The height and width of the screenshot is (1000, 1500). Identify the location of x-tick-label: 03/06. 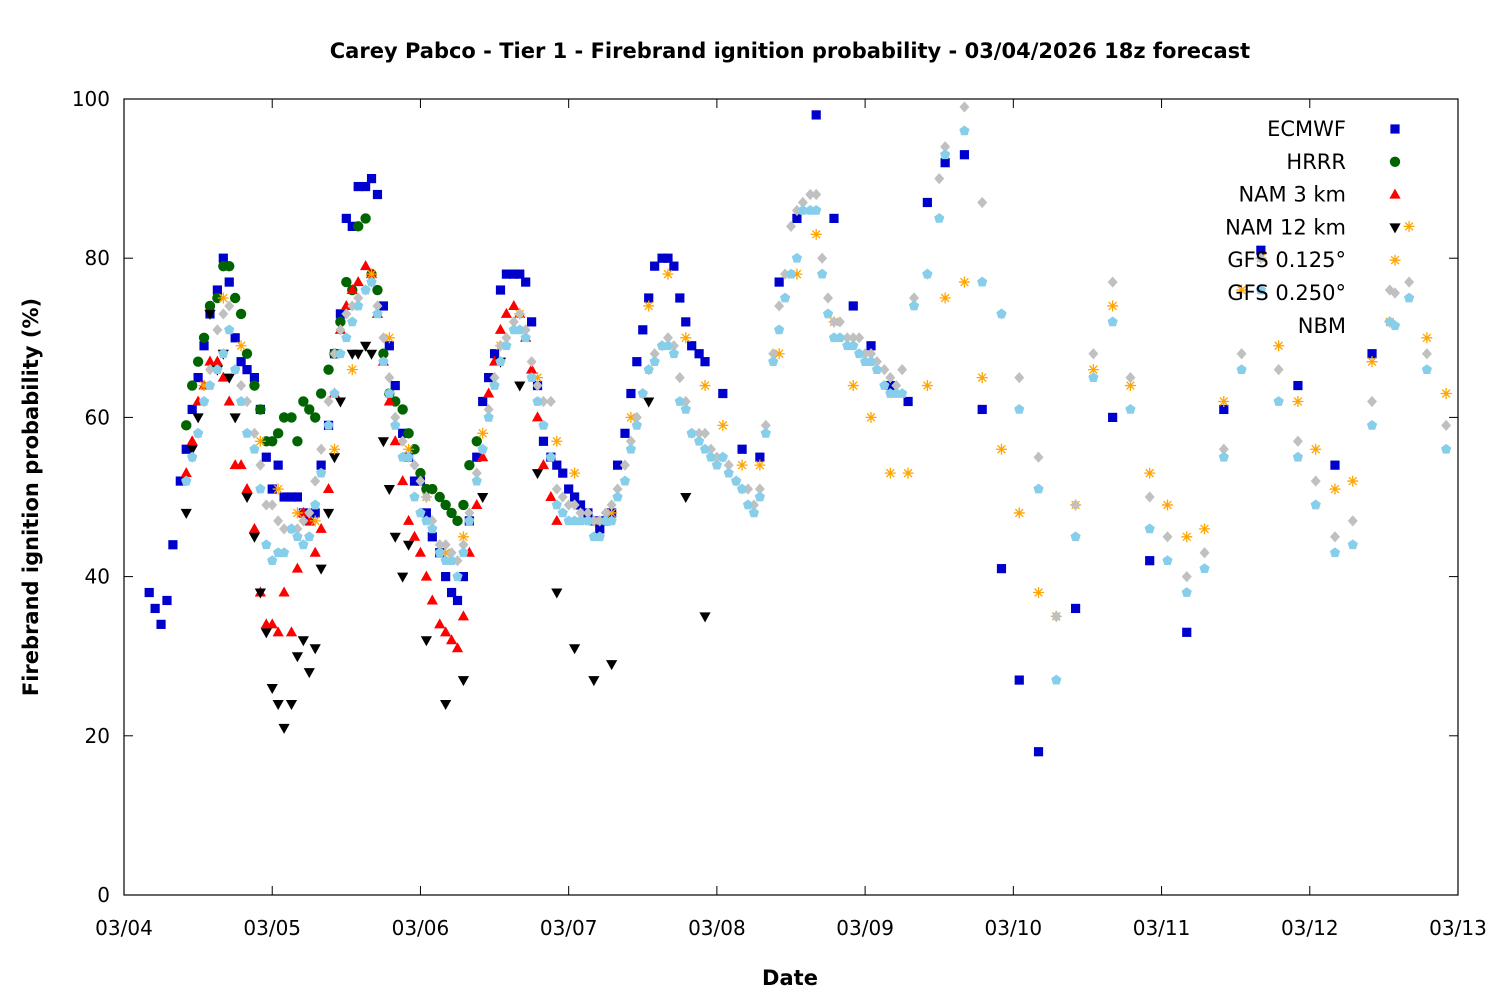
(421, 928).